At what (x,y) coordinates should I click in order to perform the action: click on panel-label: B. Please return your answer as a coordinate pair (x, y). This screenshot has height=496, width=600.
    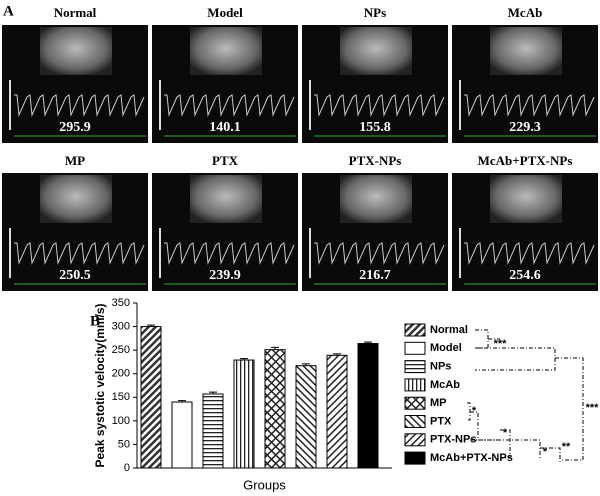
    Looking at the image, I should click on (95, 321).